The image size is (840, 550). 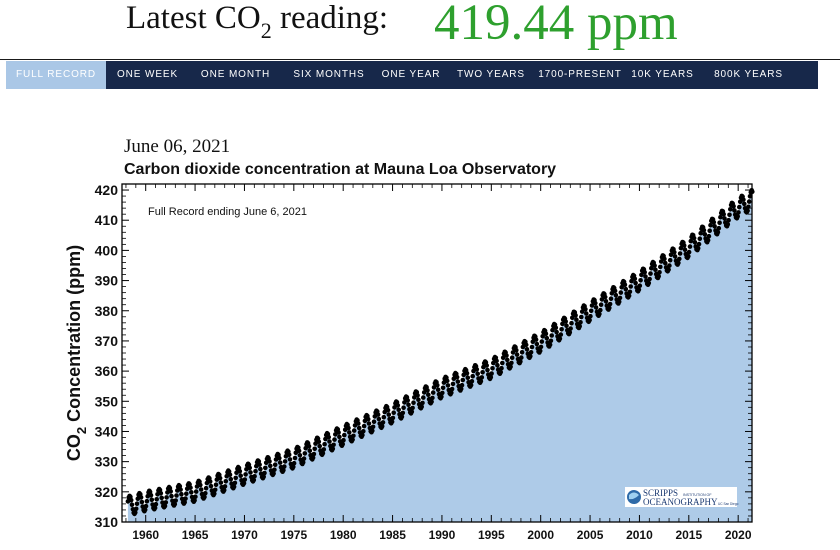 I want to click on y-tick-label: 400, so click(x=107, y=250).